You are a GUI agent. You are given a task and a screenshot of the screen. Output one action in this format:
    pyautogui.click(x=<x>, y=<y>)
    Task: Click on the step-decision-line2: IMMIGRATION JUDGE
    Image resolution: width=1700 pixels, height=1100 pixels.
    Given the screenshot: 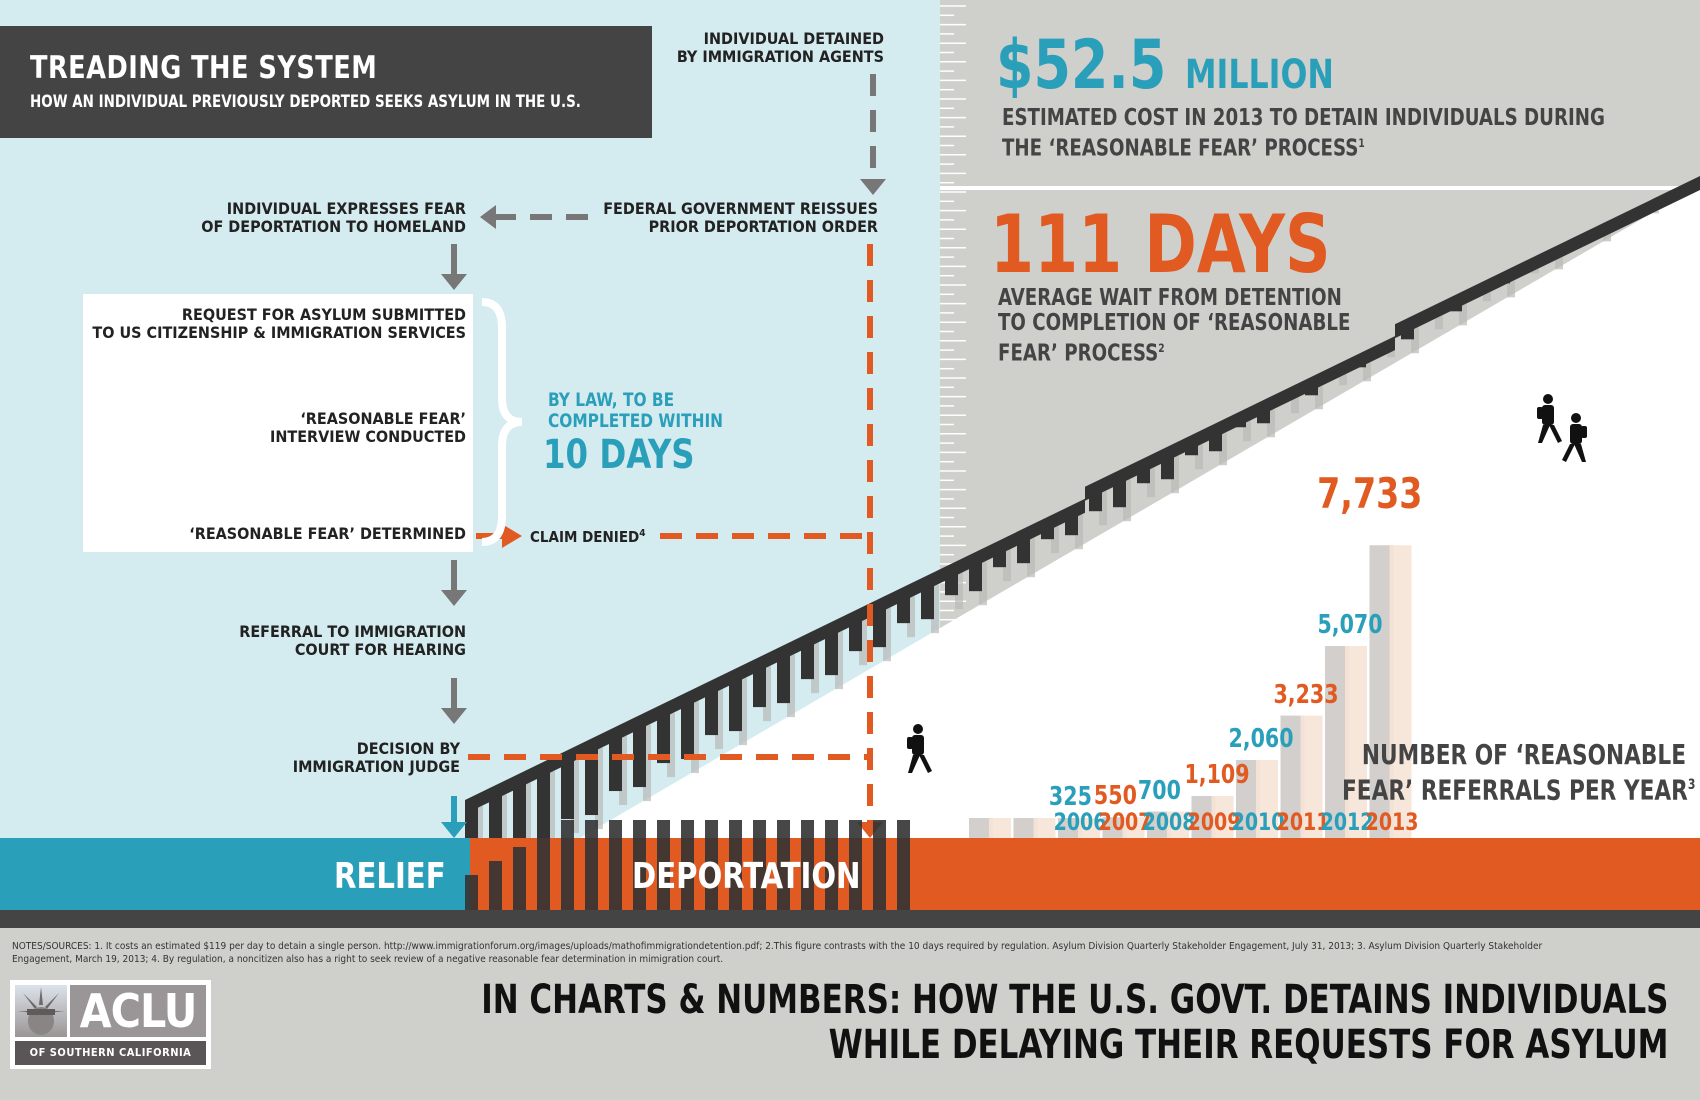 What is the action you would take?
    pyautogui.click(x=376, y=766)
    